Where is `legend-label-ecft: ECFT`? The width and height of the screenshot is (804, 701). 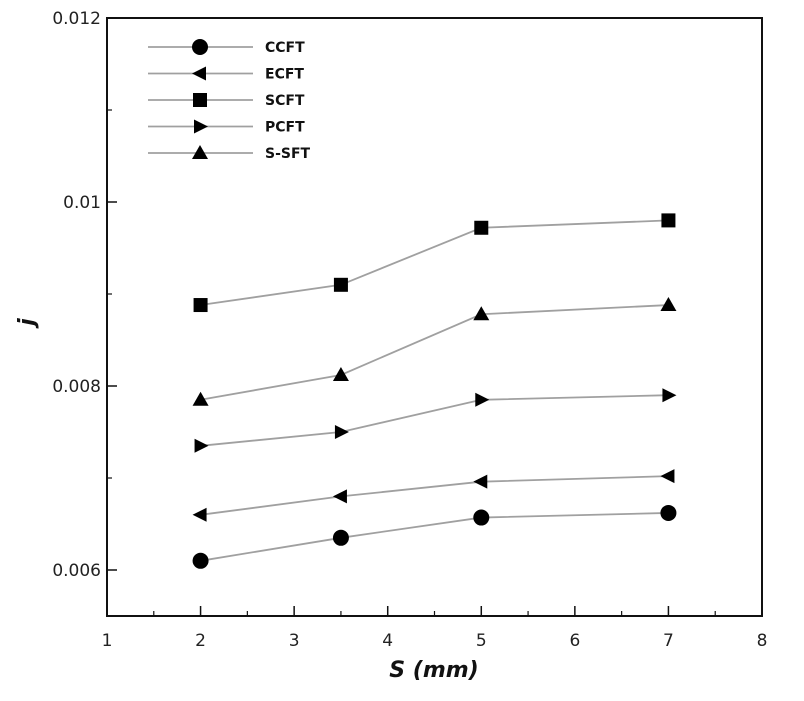
legend-label-ecft: ECFT is located at coordinates (284, 75).